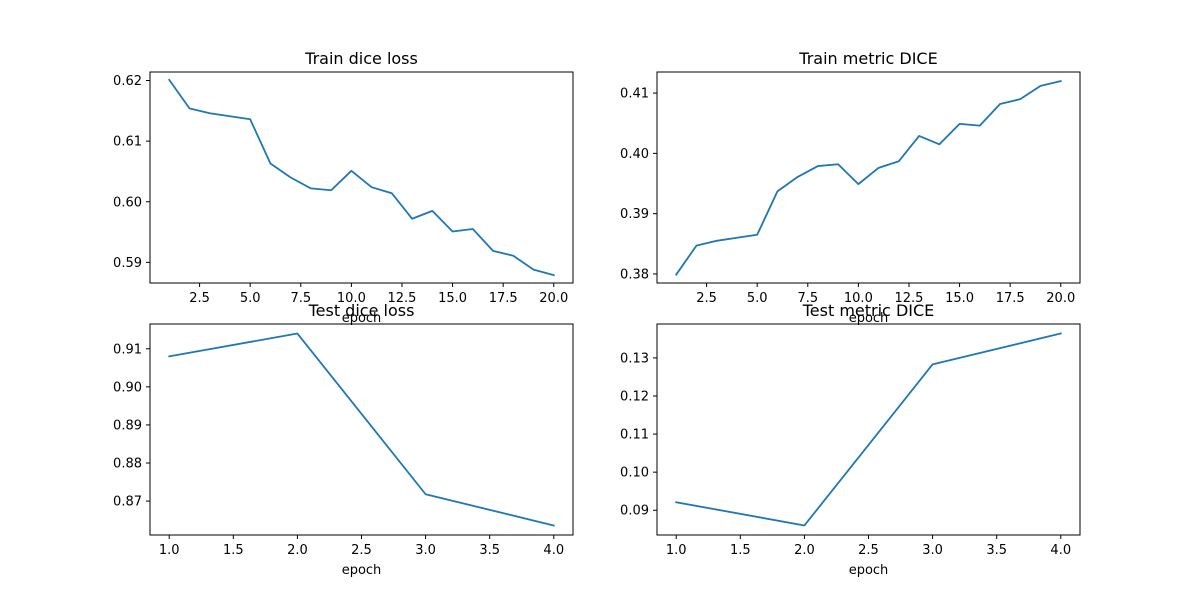 This screenshot has height=600, width=1200. Describe the element at coordinates (676, 550) in the screenshot. I see `chart-3-x-tick-label: 1.0` at that location.